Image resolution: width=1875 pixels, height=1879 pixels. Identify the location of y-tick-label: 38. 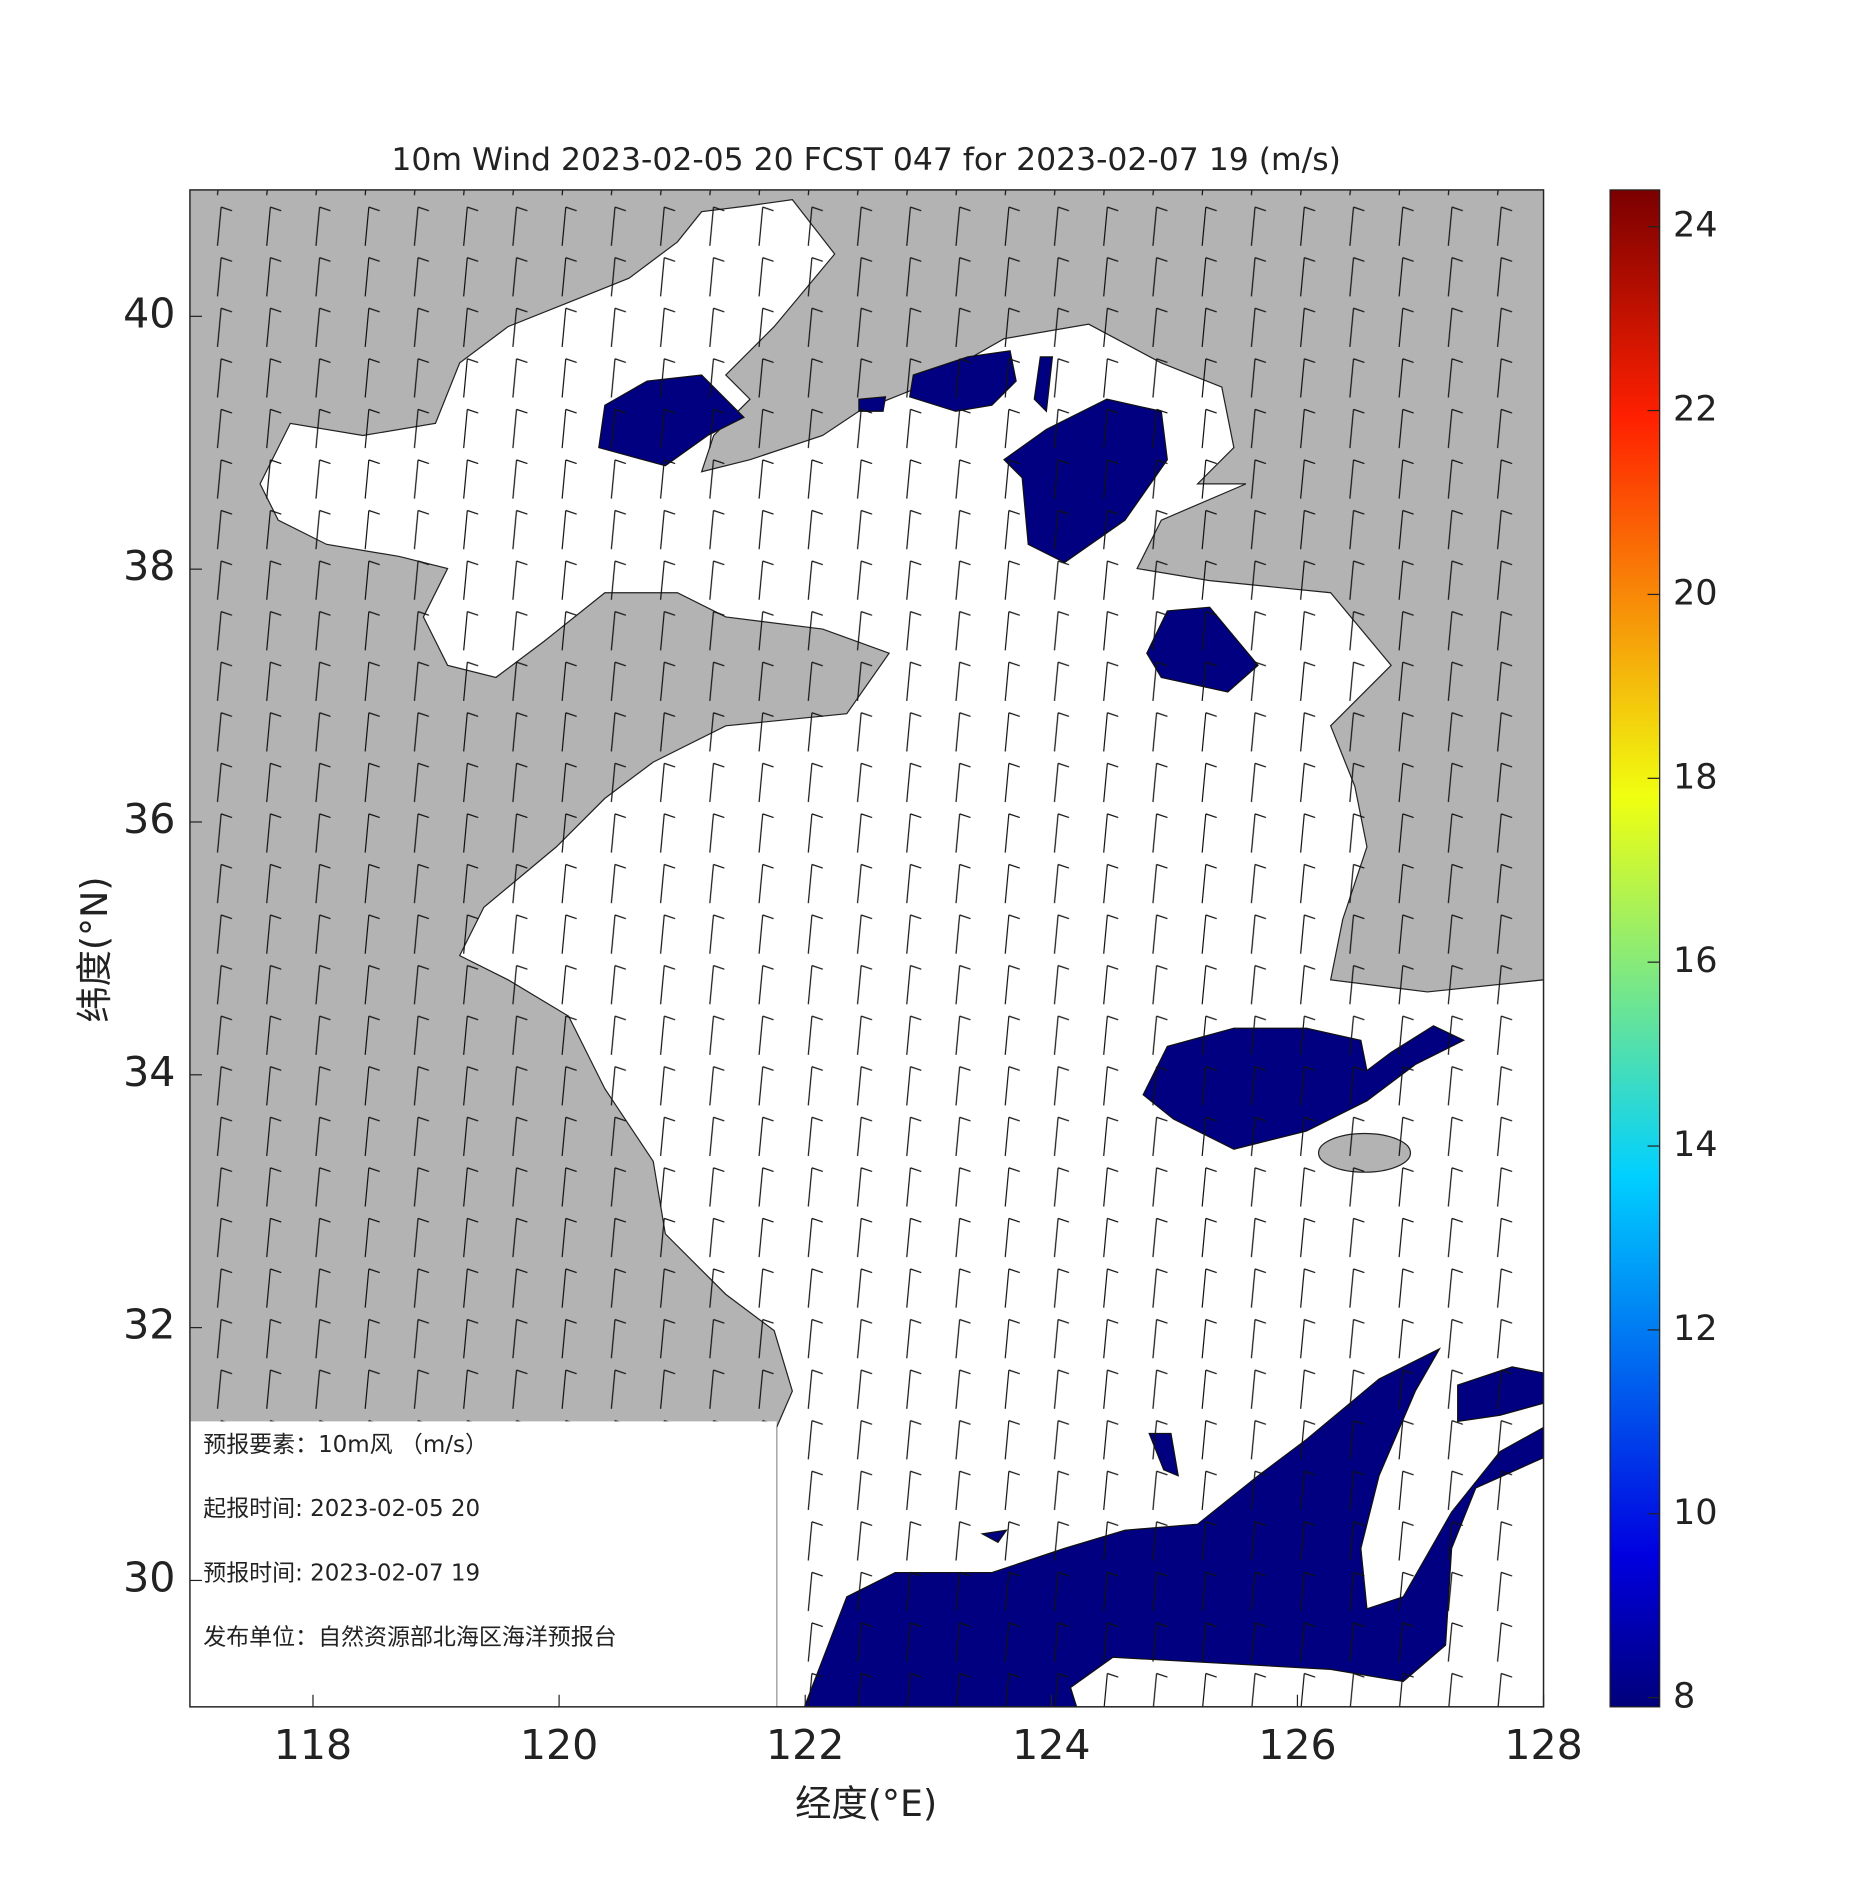
(149, 566).